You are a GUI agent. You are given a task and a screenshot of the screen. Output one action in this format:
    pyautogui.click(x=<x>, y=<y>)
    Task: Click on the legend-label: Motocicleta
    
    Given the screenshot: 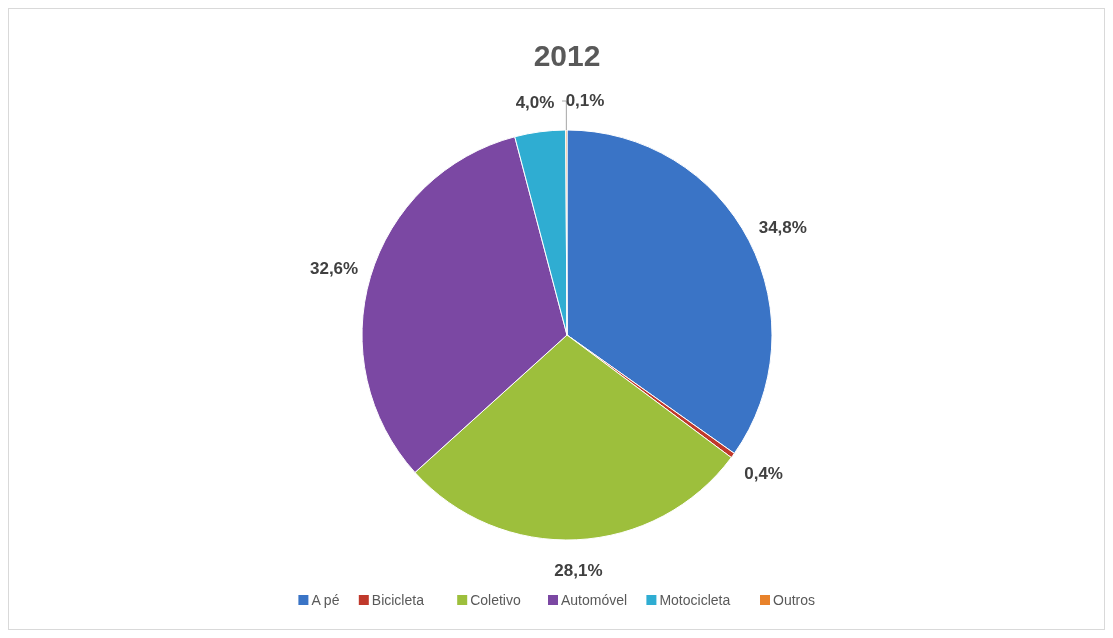 What is the action you would take?
    pyautogui.click(x=695, y=600)
    